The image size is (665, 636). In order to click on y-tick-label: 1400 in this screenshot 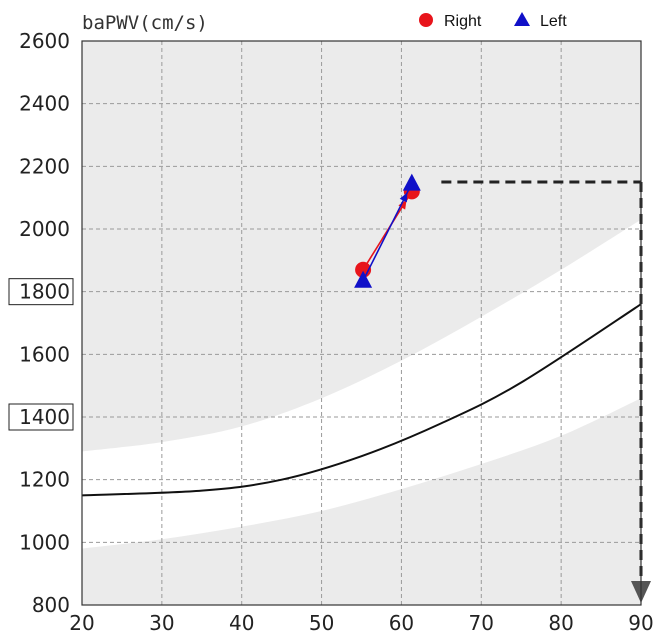, I will do `click(44, 417)`.